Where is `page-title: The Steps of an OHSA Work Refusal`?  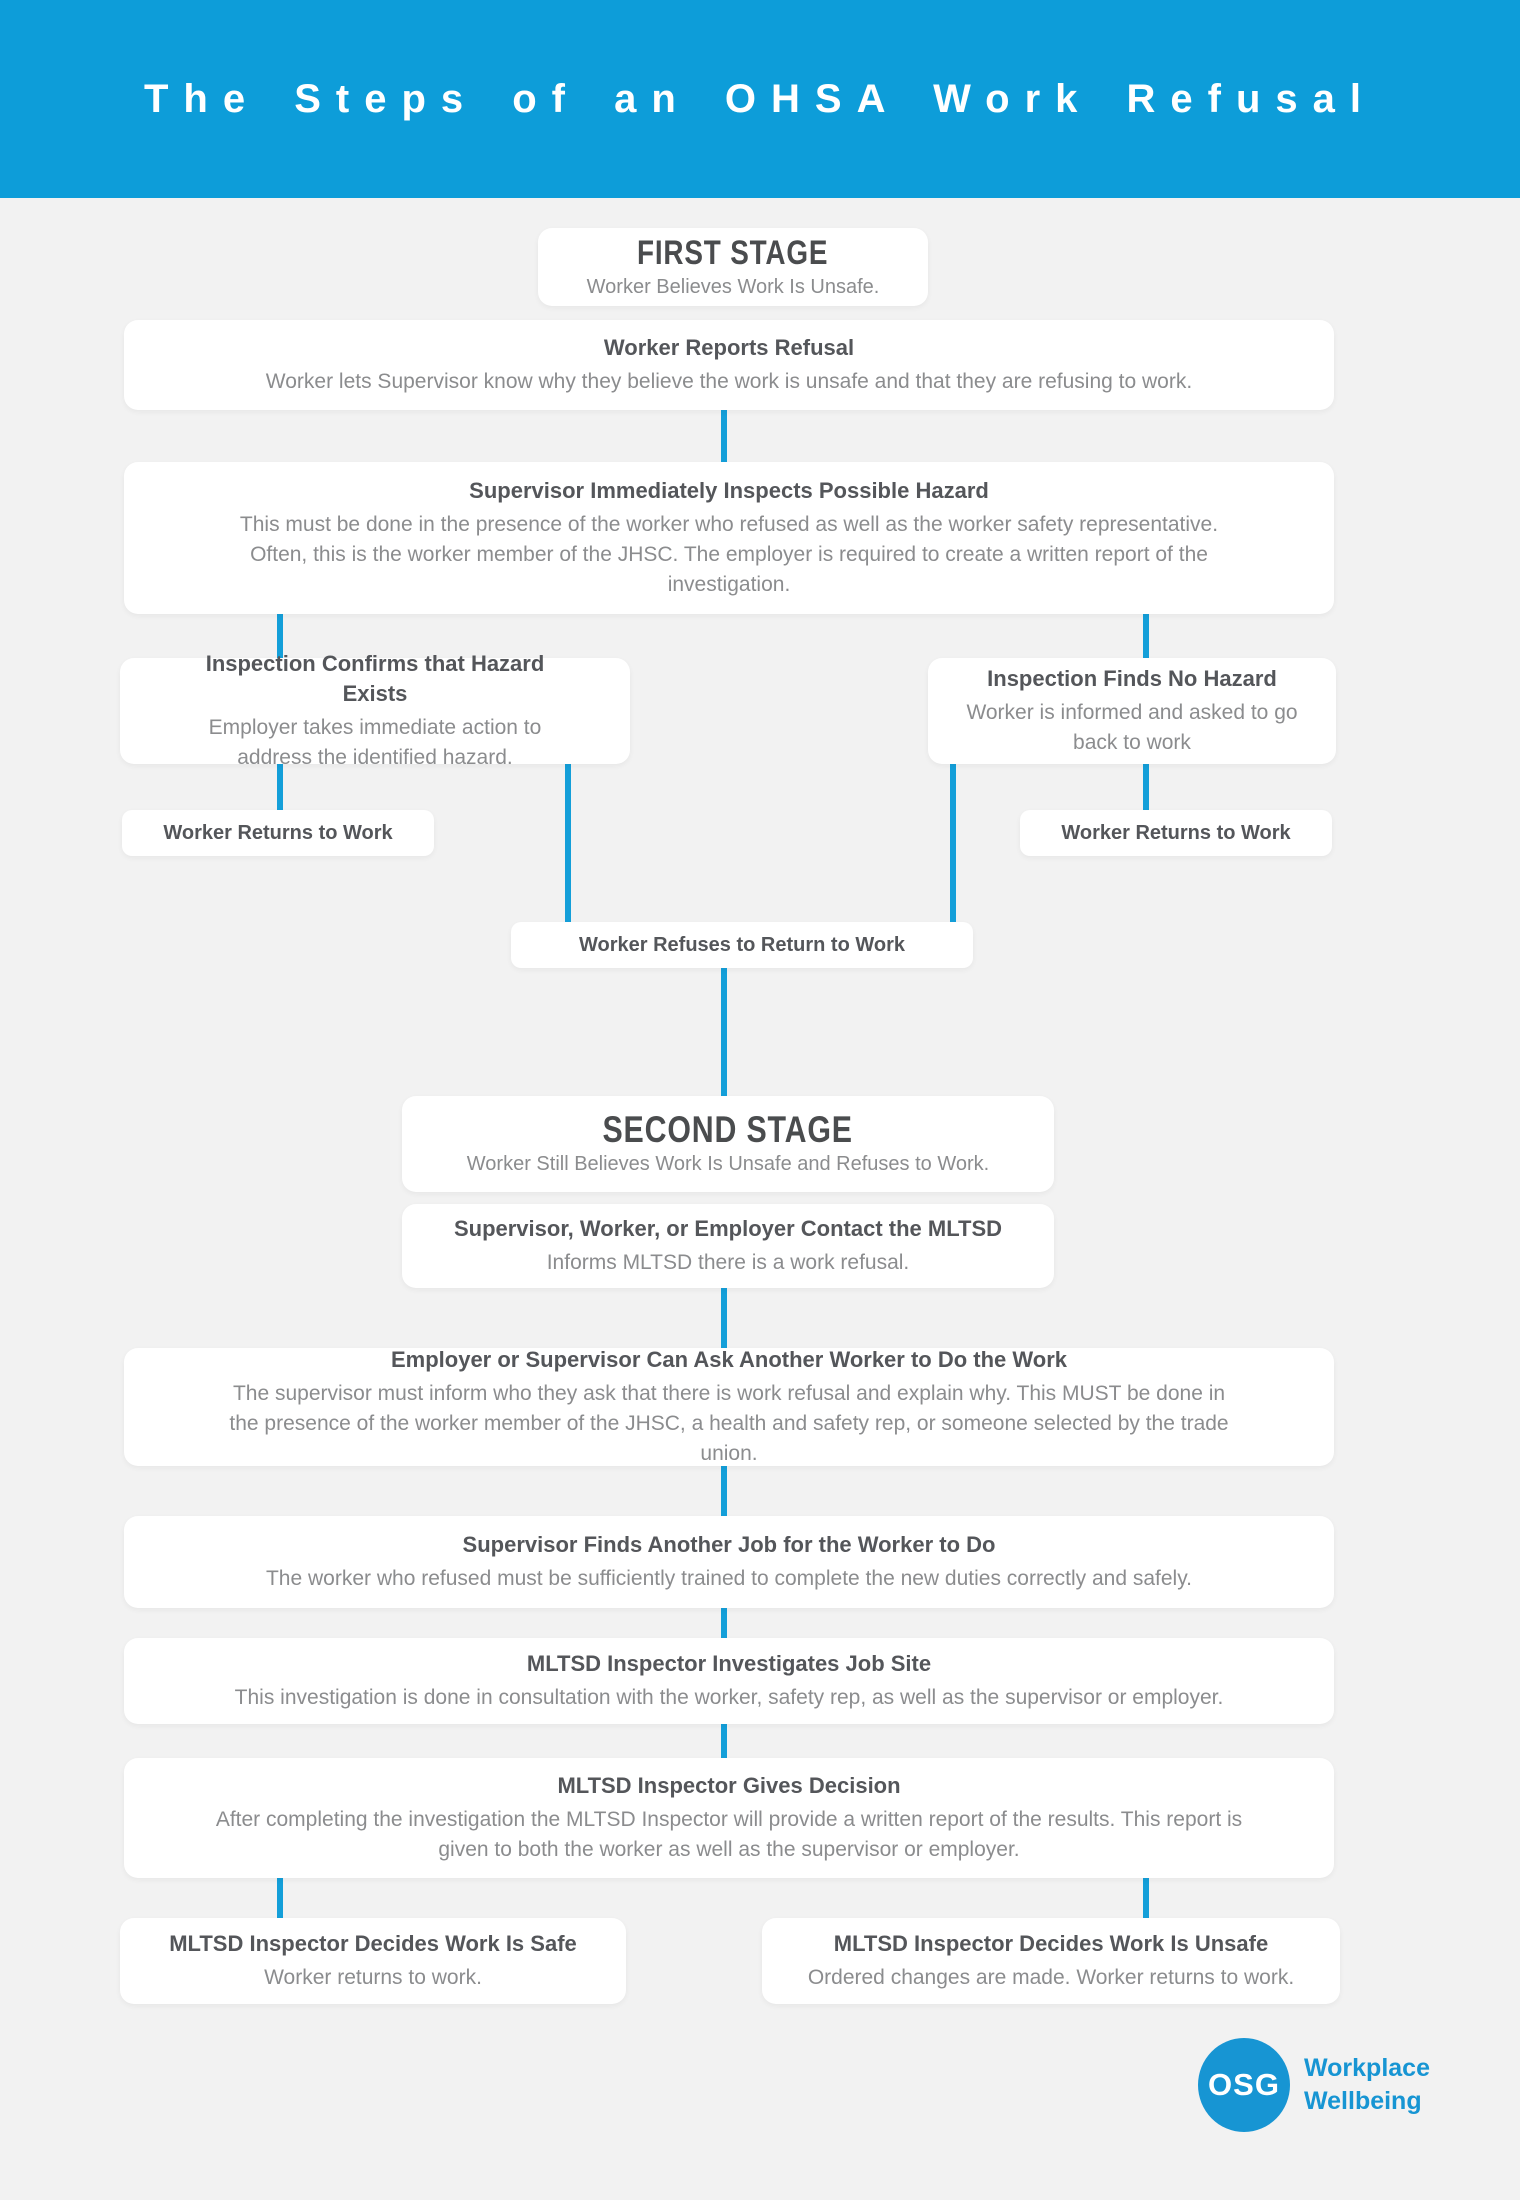 page-title: The Steps of an OHSA Work Refusal is located at coordinates (759, 98).